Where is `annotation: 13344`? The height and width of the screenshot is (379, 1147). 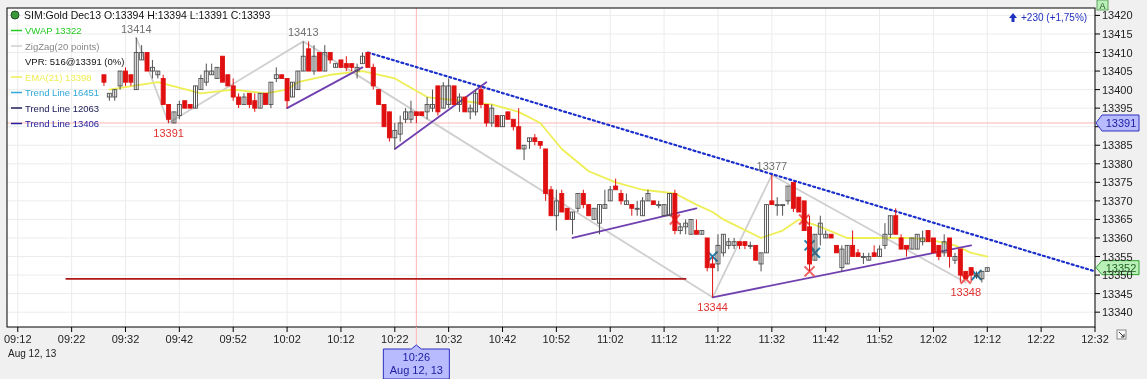
annotation: 13344 is located at coordinates (712, 307).